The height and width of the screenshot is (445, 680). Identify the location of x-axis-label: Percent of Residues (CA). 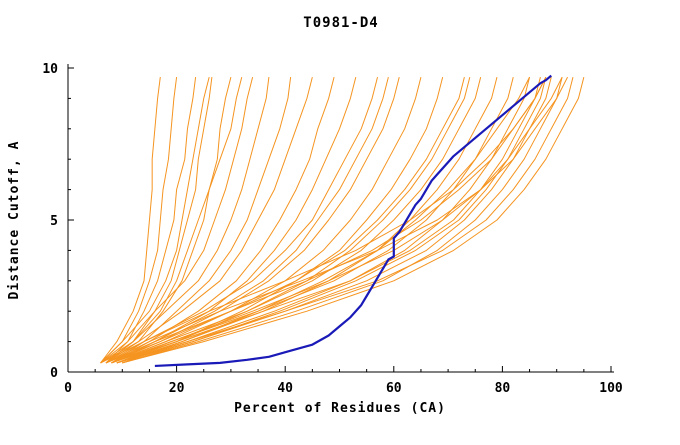
(340, 408).